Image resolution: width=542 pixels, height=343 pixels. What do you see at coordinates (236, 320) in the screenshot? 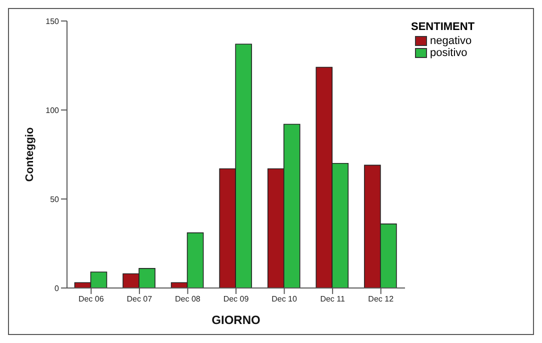
I see `x-axis-title: GIORNO` at bounding box center [236, 320].